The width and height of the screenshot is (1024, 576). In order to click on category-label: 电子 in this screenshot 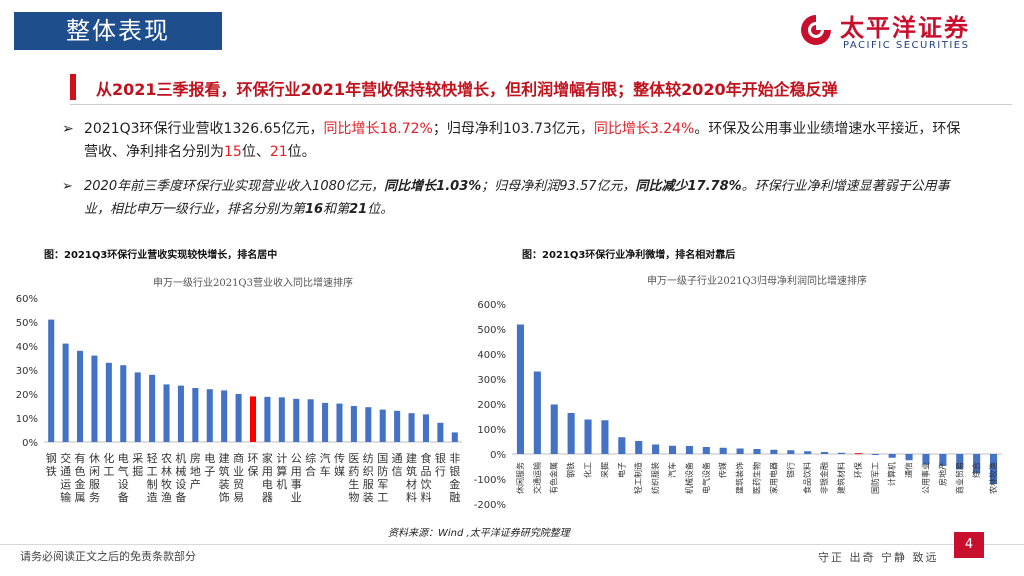, I will do `click(621, 470)`.